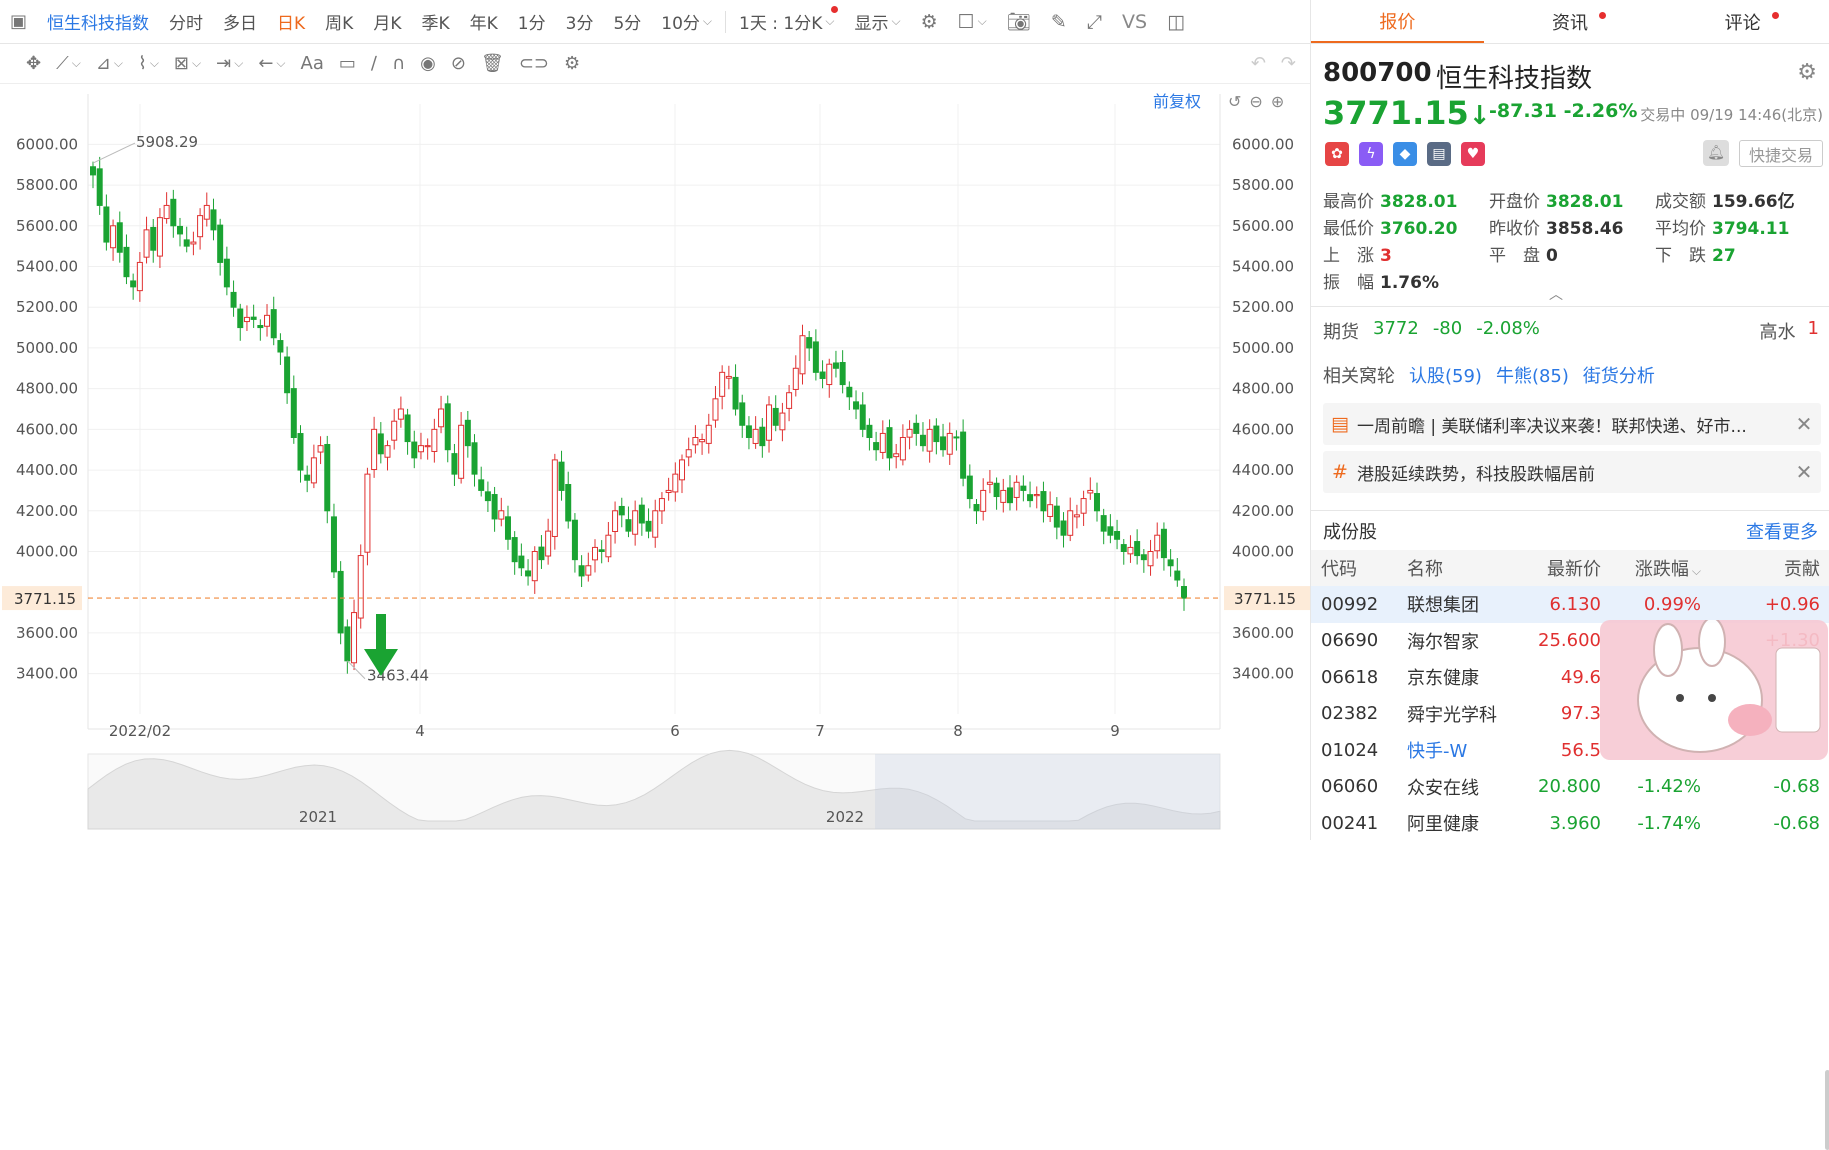  Describe the element at coordinates (1019, 21) in the screenshot. I see `screenshot-button: 📷︎` at that location.